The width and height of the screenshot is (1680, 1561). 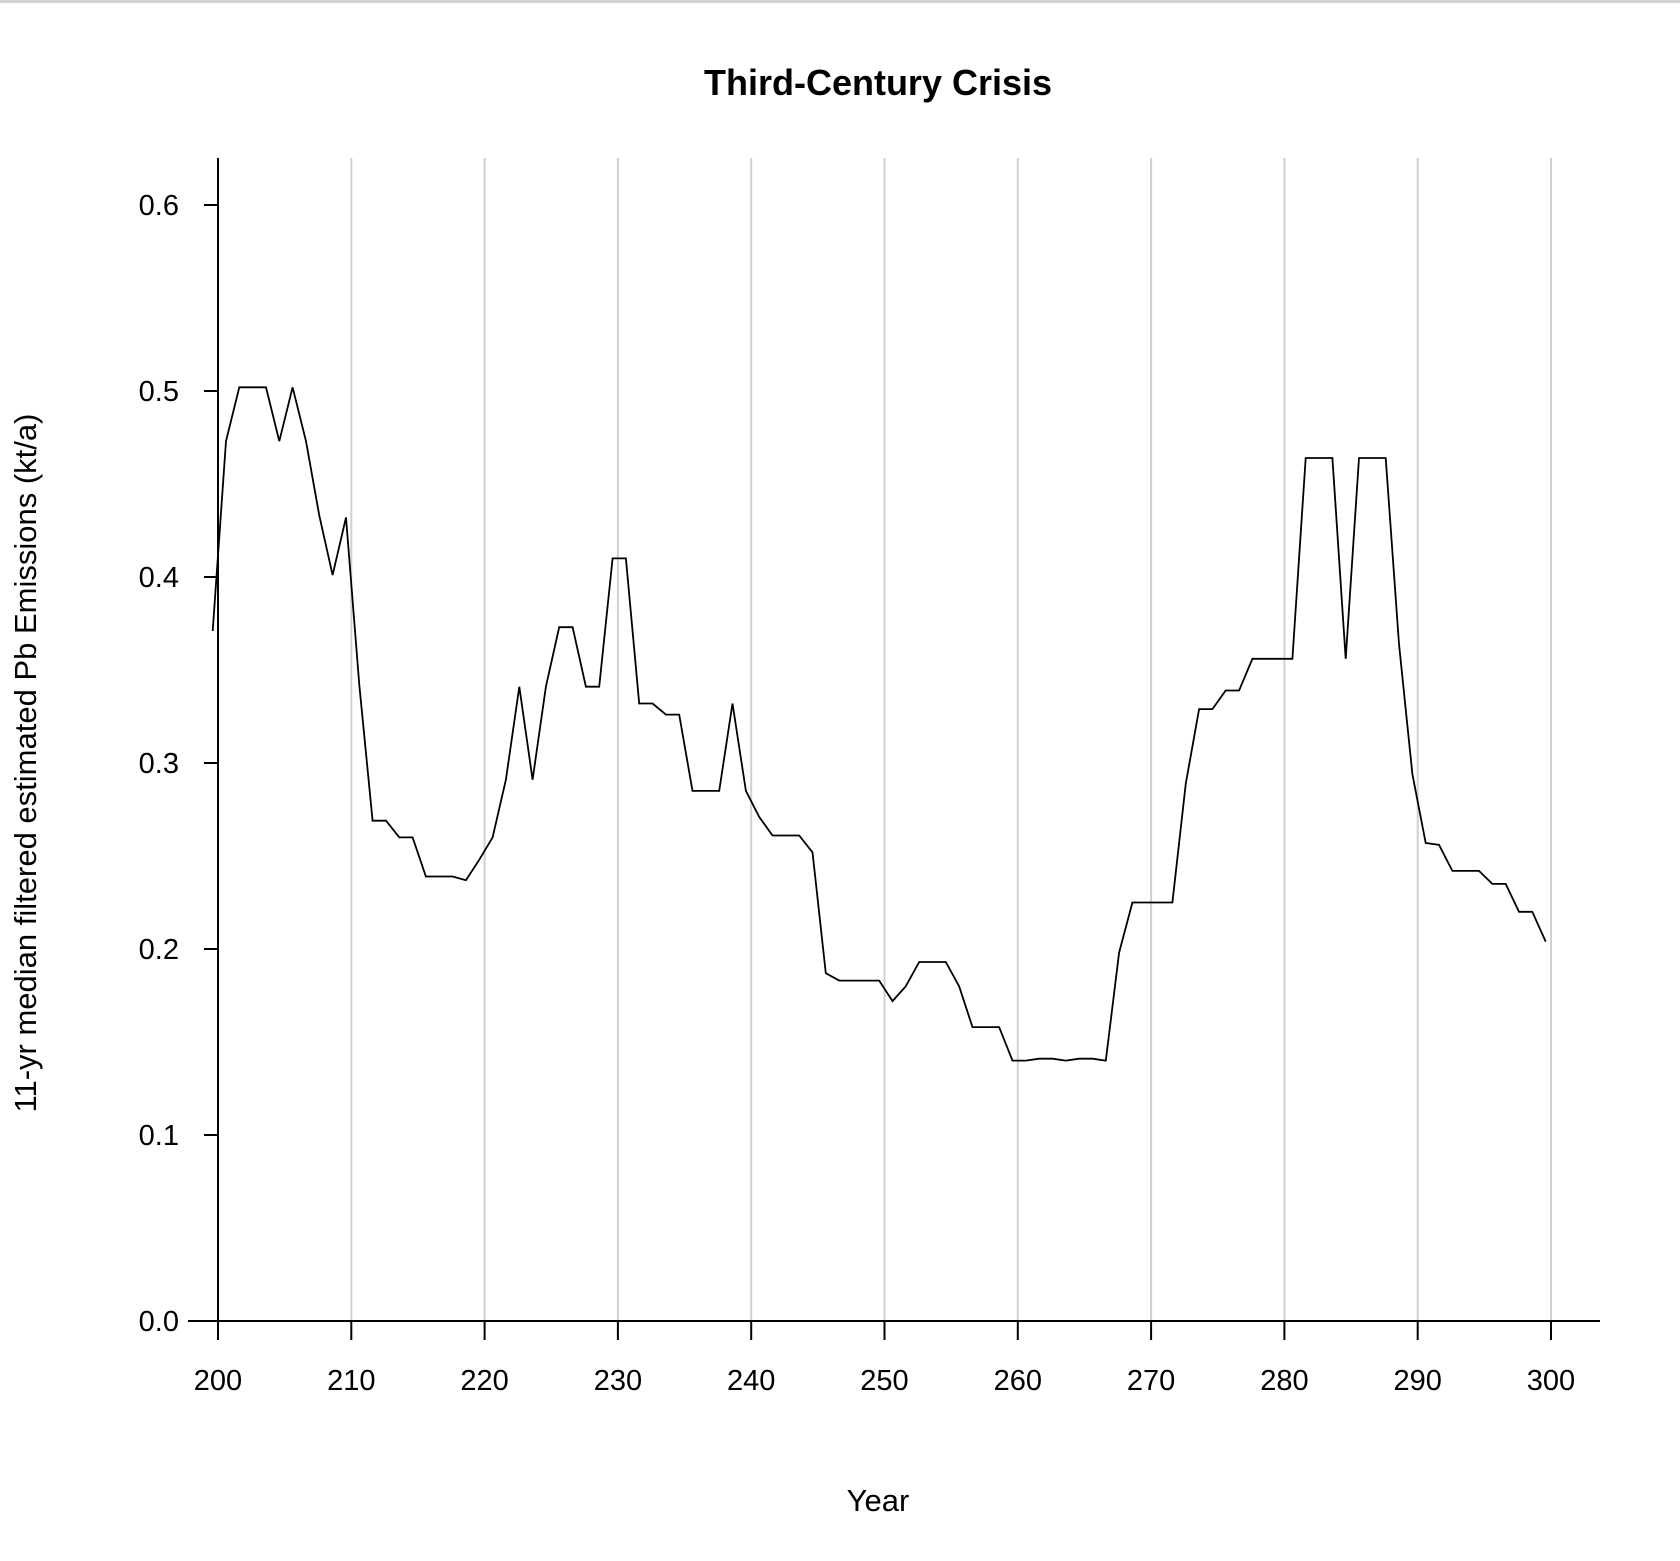 I want to click on y-tick-label-0.1: 0.1, so click(x=159, y=1136).